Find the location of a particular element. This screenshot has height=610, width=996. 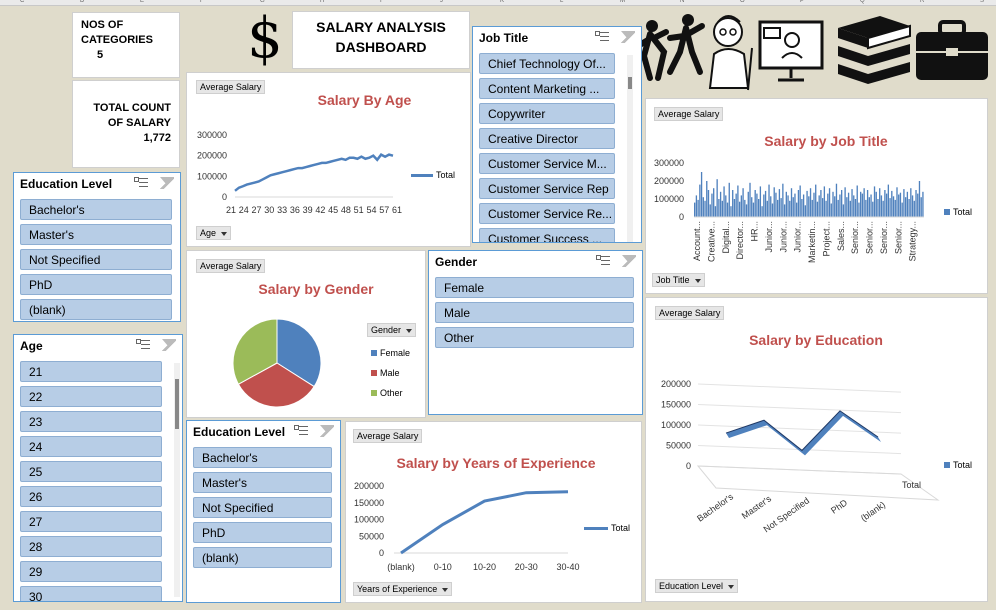

slicer-item-age: 21 is located at coordinates (91, 371).